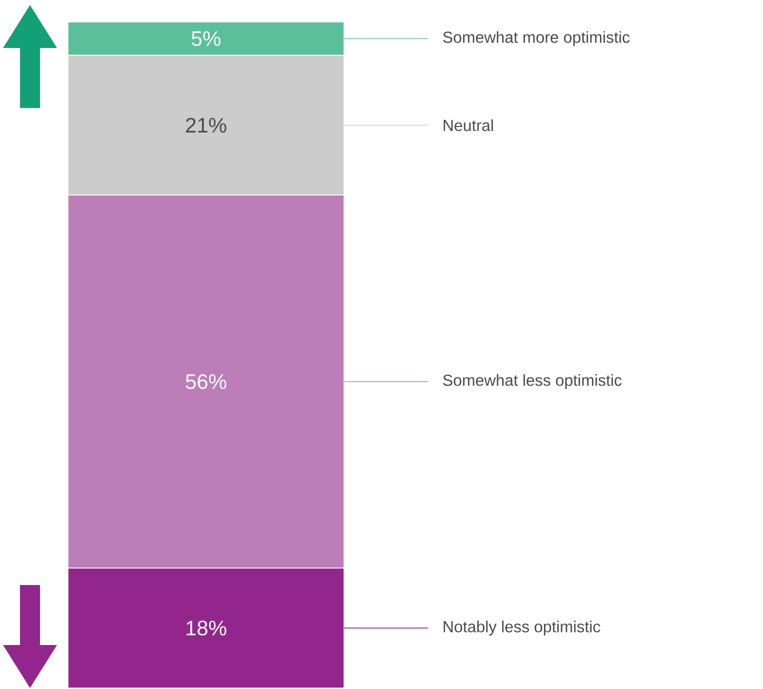 The width and height of the screenshot is (763, 689). I want to click on data-label: 5%, so click(206, 38).